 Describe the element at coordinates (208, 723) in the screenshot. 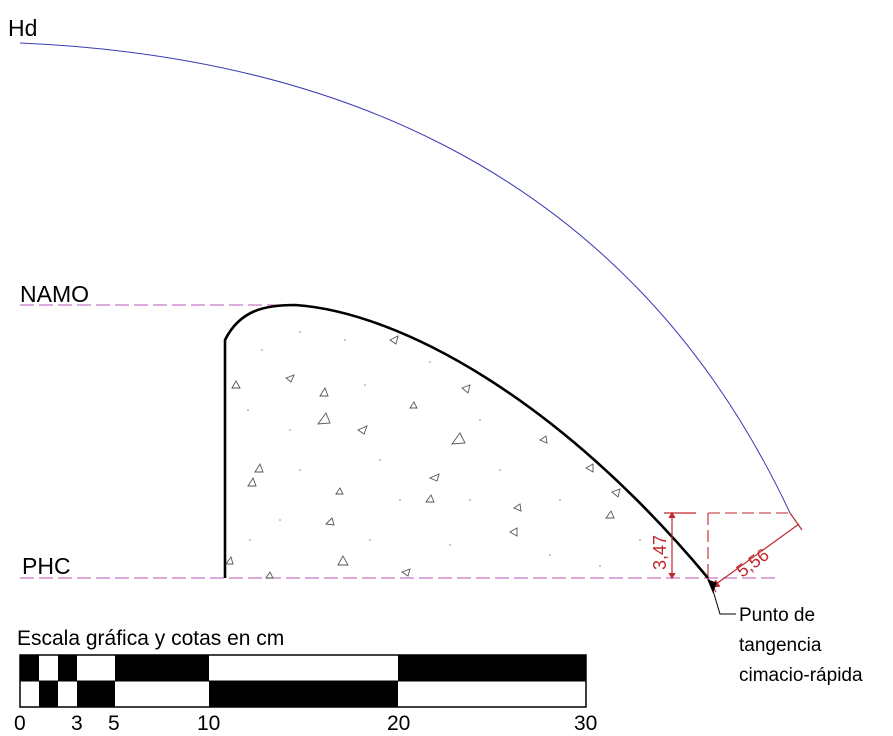

I see `scale-tick-10: 10` at that location.